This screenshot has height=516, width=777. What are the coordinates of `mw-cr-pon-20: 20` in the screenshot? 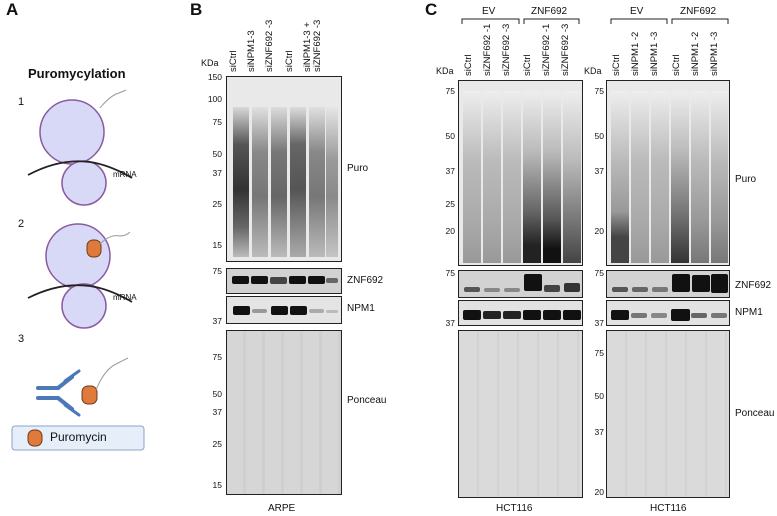 It's located at (599, 492).